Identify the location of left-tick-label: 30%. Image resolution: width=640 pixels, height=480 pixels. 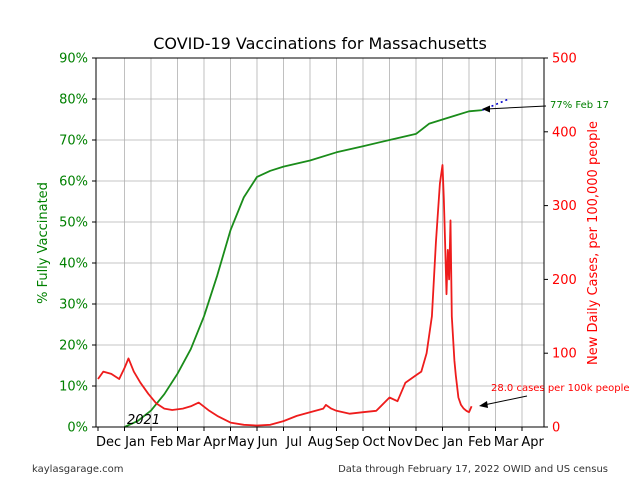
(73, 305).